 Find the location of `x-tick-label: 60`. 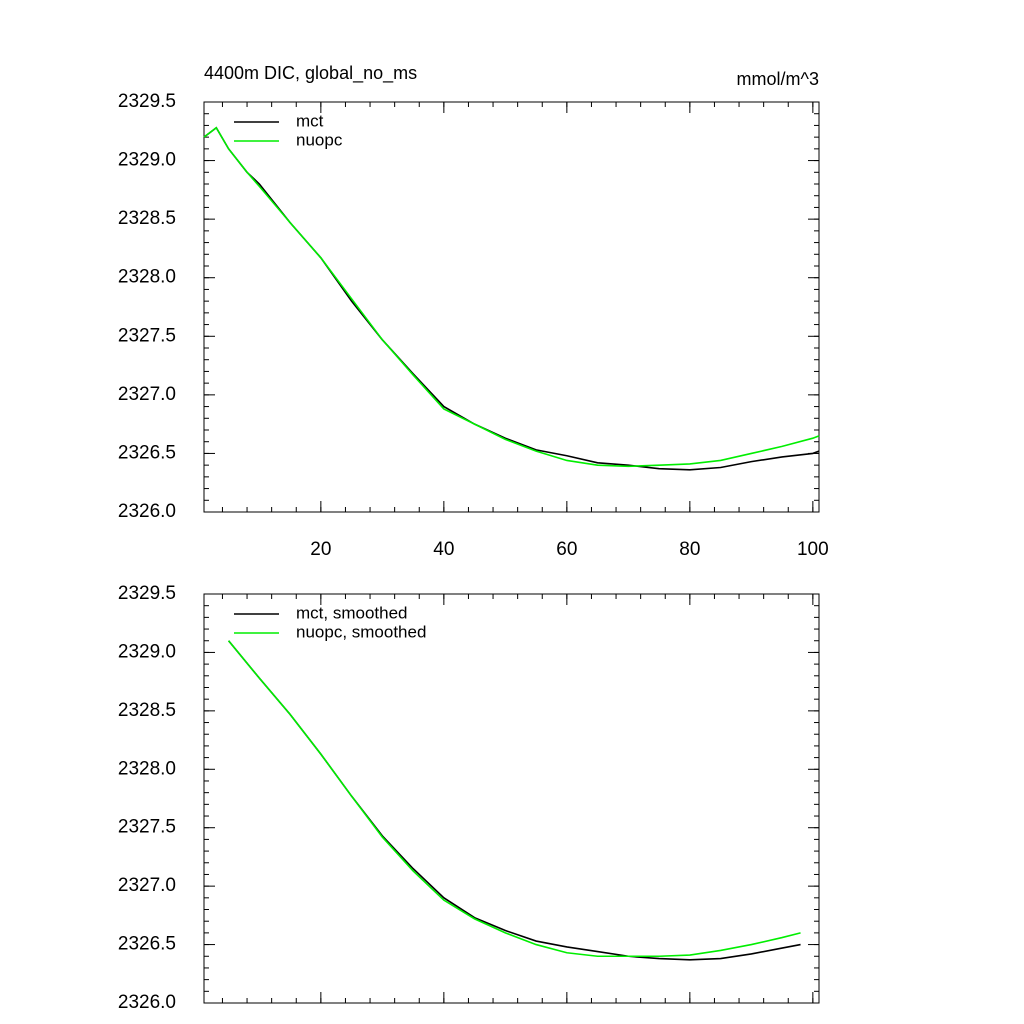

x-tick-label: 60 is located at coordinates (566, 549).